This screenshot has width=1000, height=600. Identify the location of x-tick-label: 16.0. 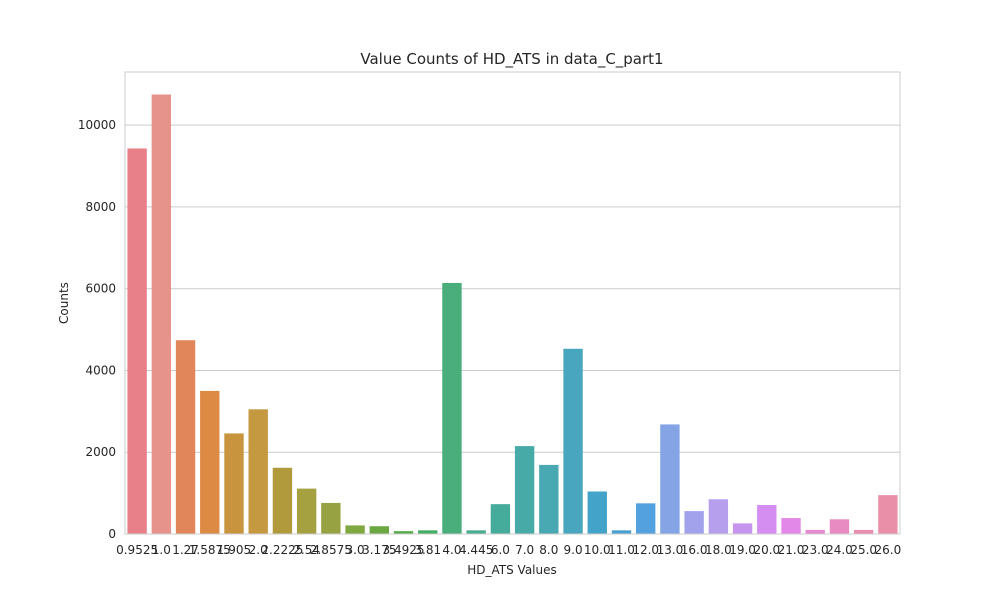
(694, 550).